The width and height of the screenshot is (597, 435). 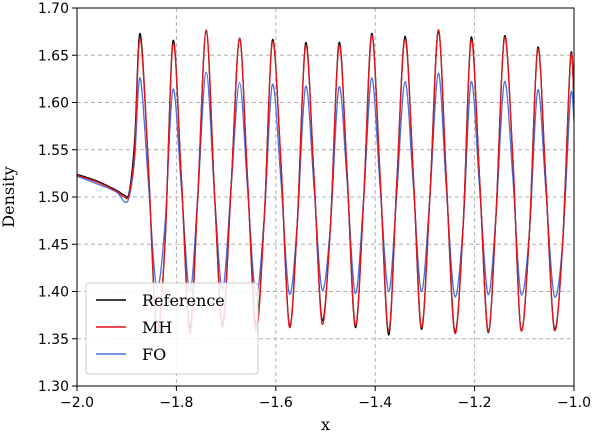 What do you see at coordinates (53, 151) in the screenshot?
I see `y-tick-label: 1.55` at bounding box center [53, 151].